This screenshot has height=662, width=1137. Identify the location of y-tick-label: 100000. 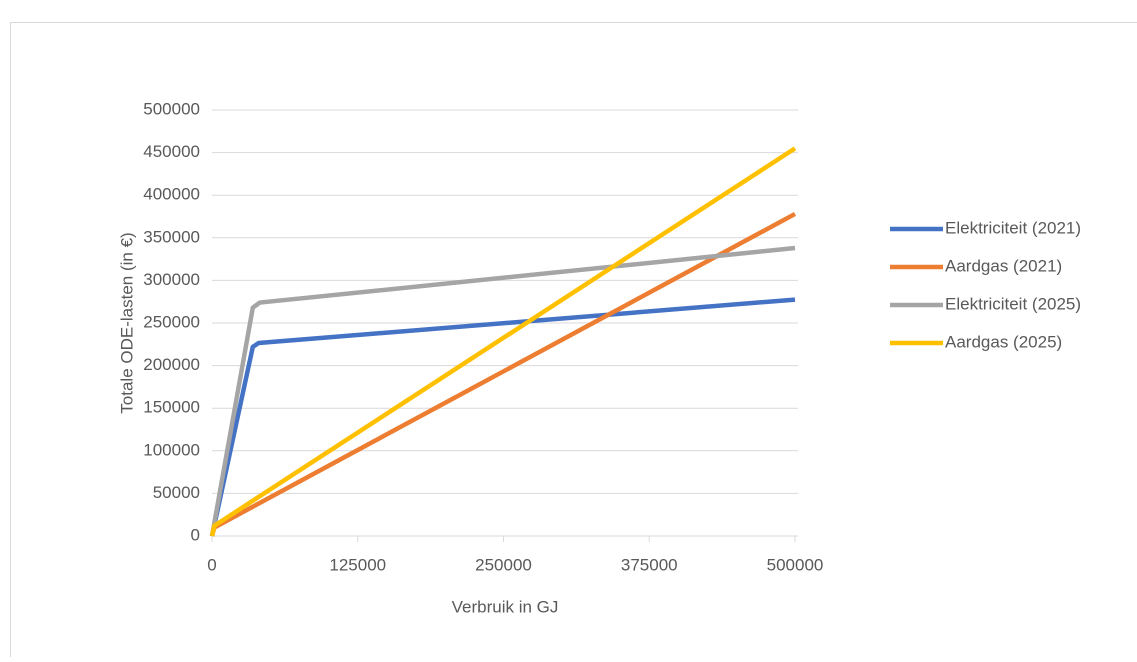
(171, 449).